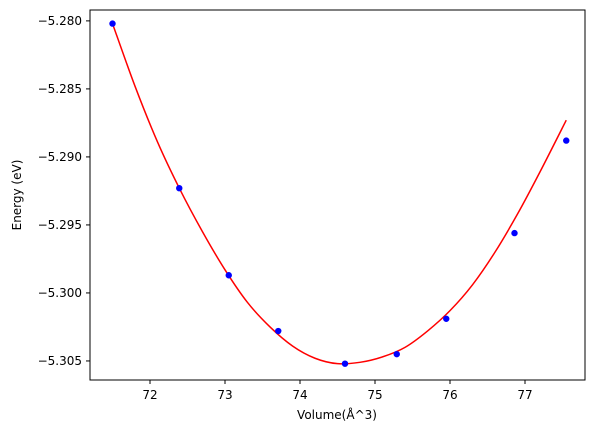  Describe the element at coordinates (60, 21) in the screenshot. I see `y-tick-label: −5.280` at that location.